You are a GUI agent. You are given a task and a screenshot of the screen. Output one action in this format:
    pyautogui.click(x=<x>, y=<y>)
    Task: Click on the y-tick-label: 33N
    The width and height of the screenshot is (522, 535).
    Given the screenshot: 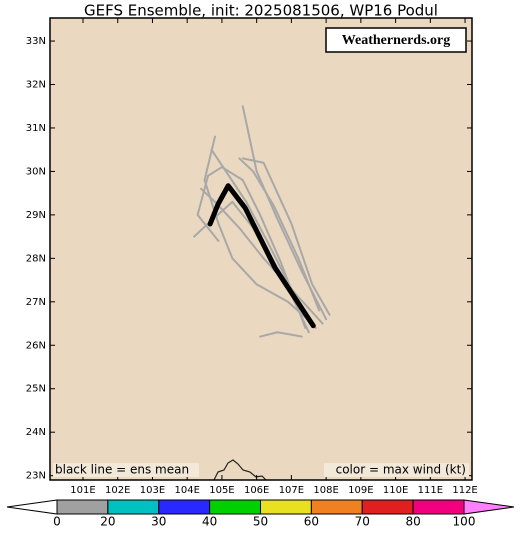 What is the action you would take?
    pyautogui.click(x=36, y=41)
    